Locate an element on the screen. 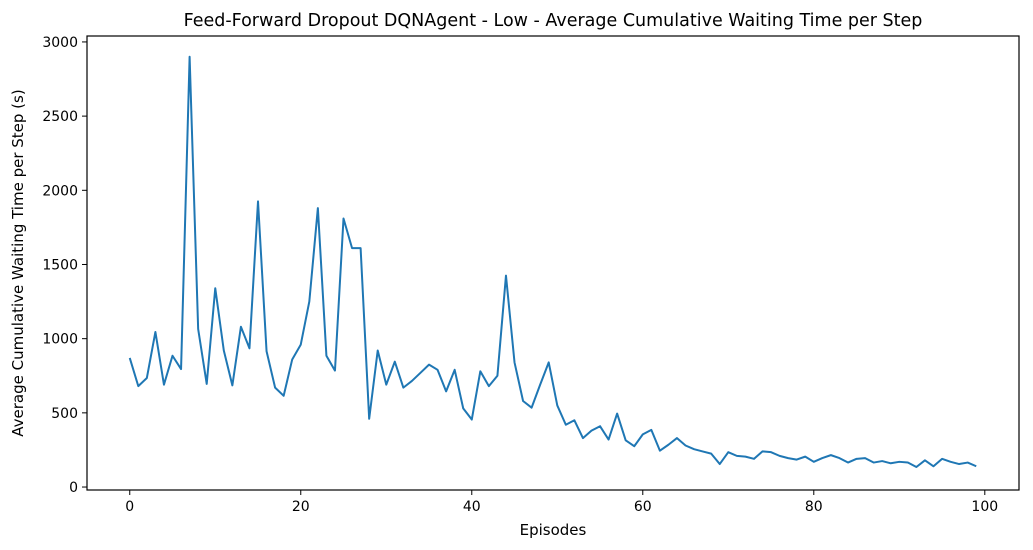 Image resolution: width=1033 pixels, height=550 pixels. y-tick-label: 2500 is located at coordinates (60, 117).